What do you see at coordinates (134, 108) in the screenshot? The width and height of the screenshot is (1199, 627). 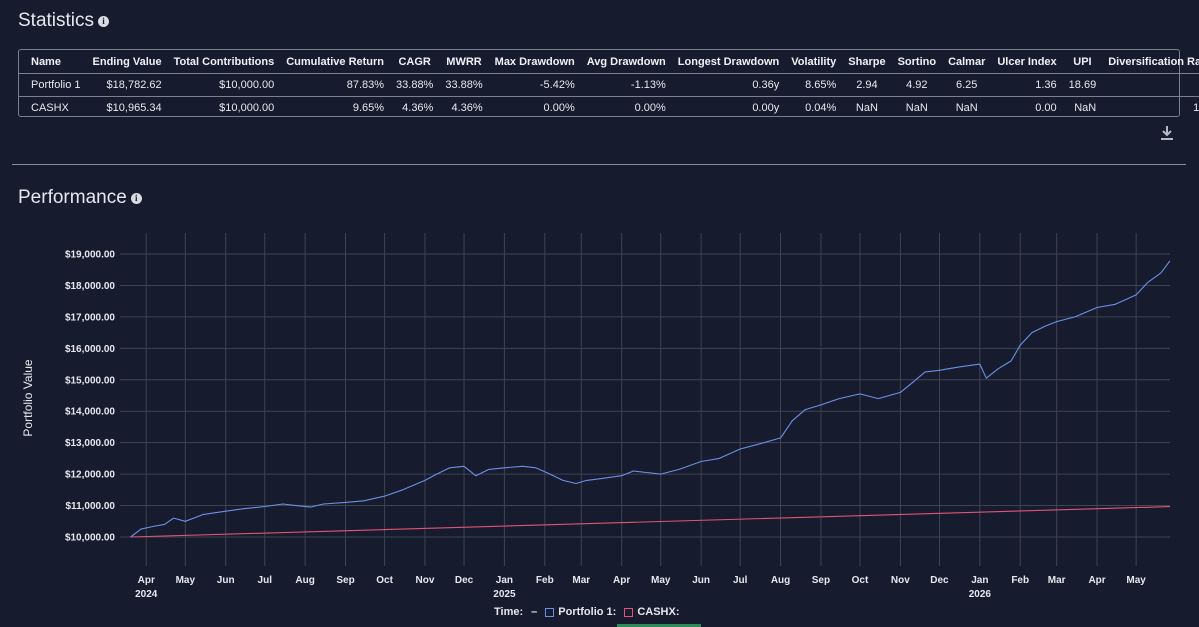 I see `table-cell: $10,965.34` at bounding box center [134, 108].